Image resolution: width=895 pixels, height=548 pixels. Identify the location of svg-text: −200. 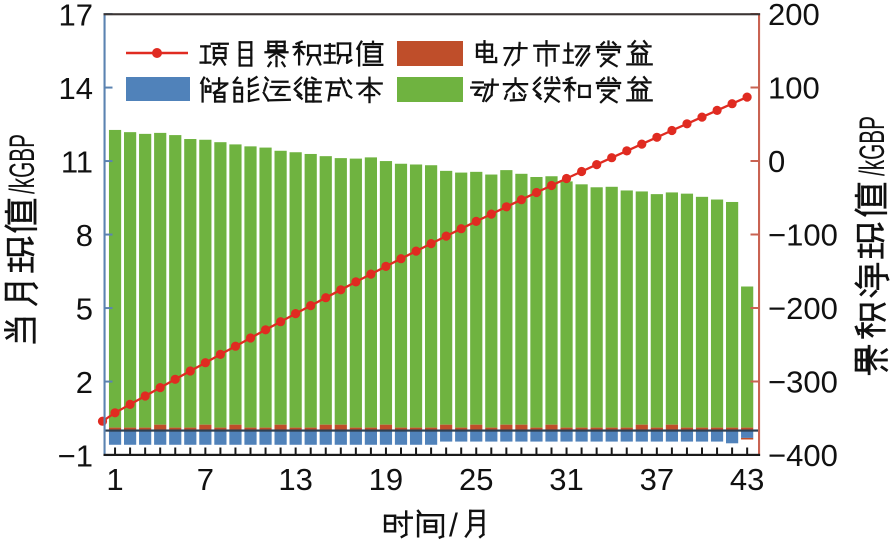
(803, 308).